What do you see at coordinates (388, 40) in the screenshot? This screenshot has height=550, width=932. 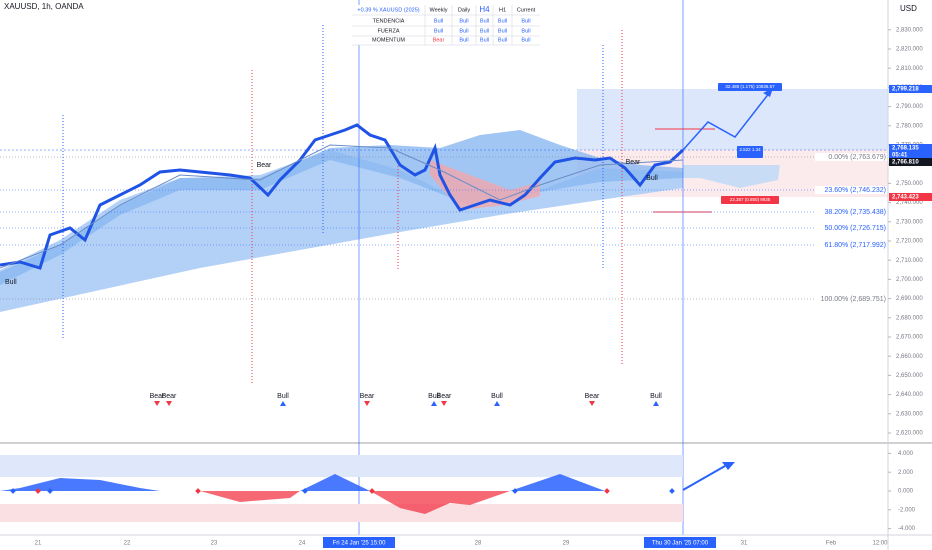 I see `table-cell: MOMENTUM` at bounding box center [388, 40].